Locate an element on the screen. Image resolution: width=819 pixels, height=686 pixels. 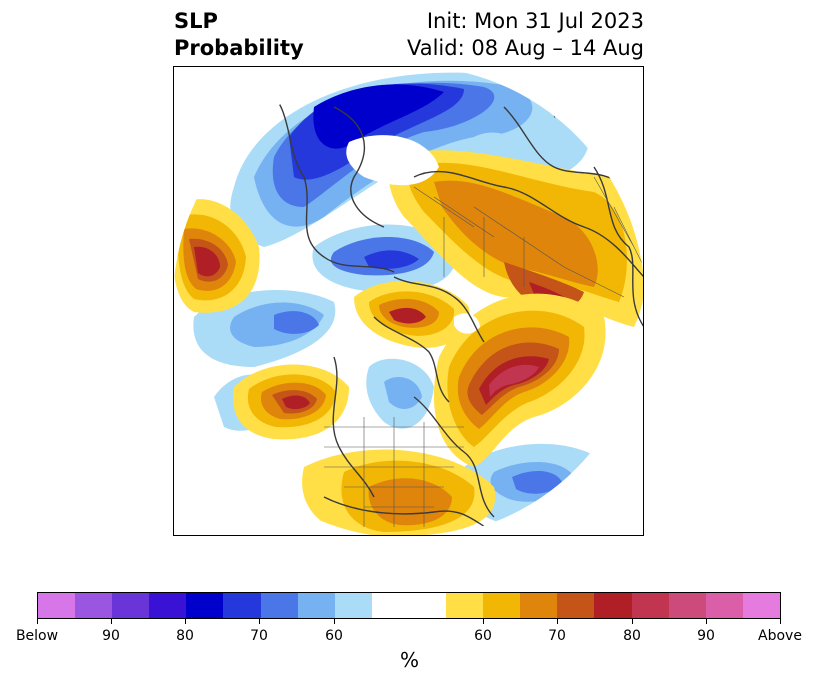
init-date: Init: Mon 31 Jul 2023 is located at coordinates (535, 21).